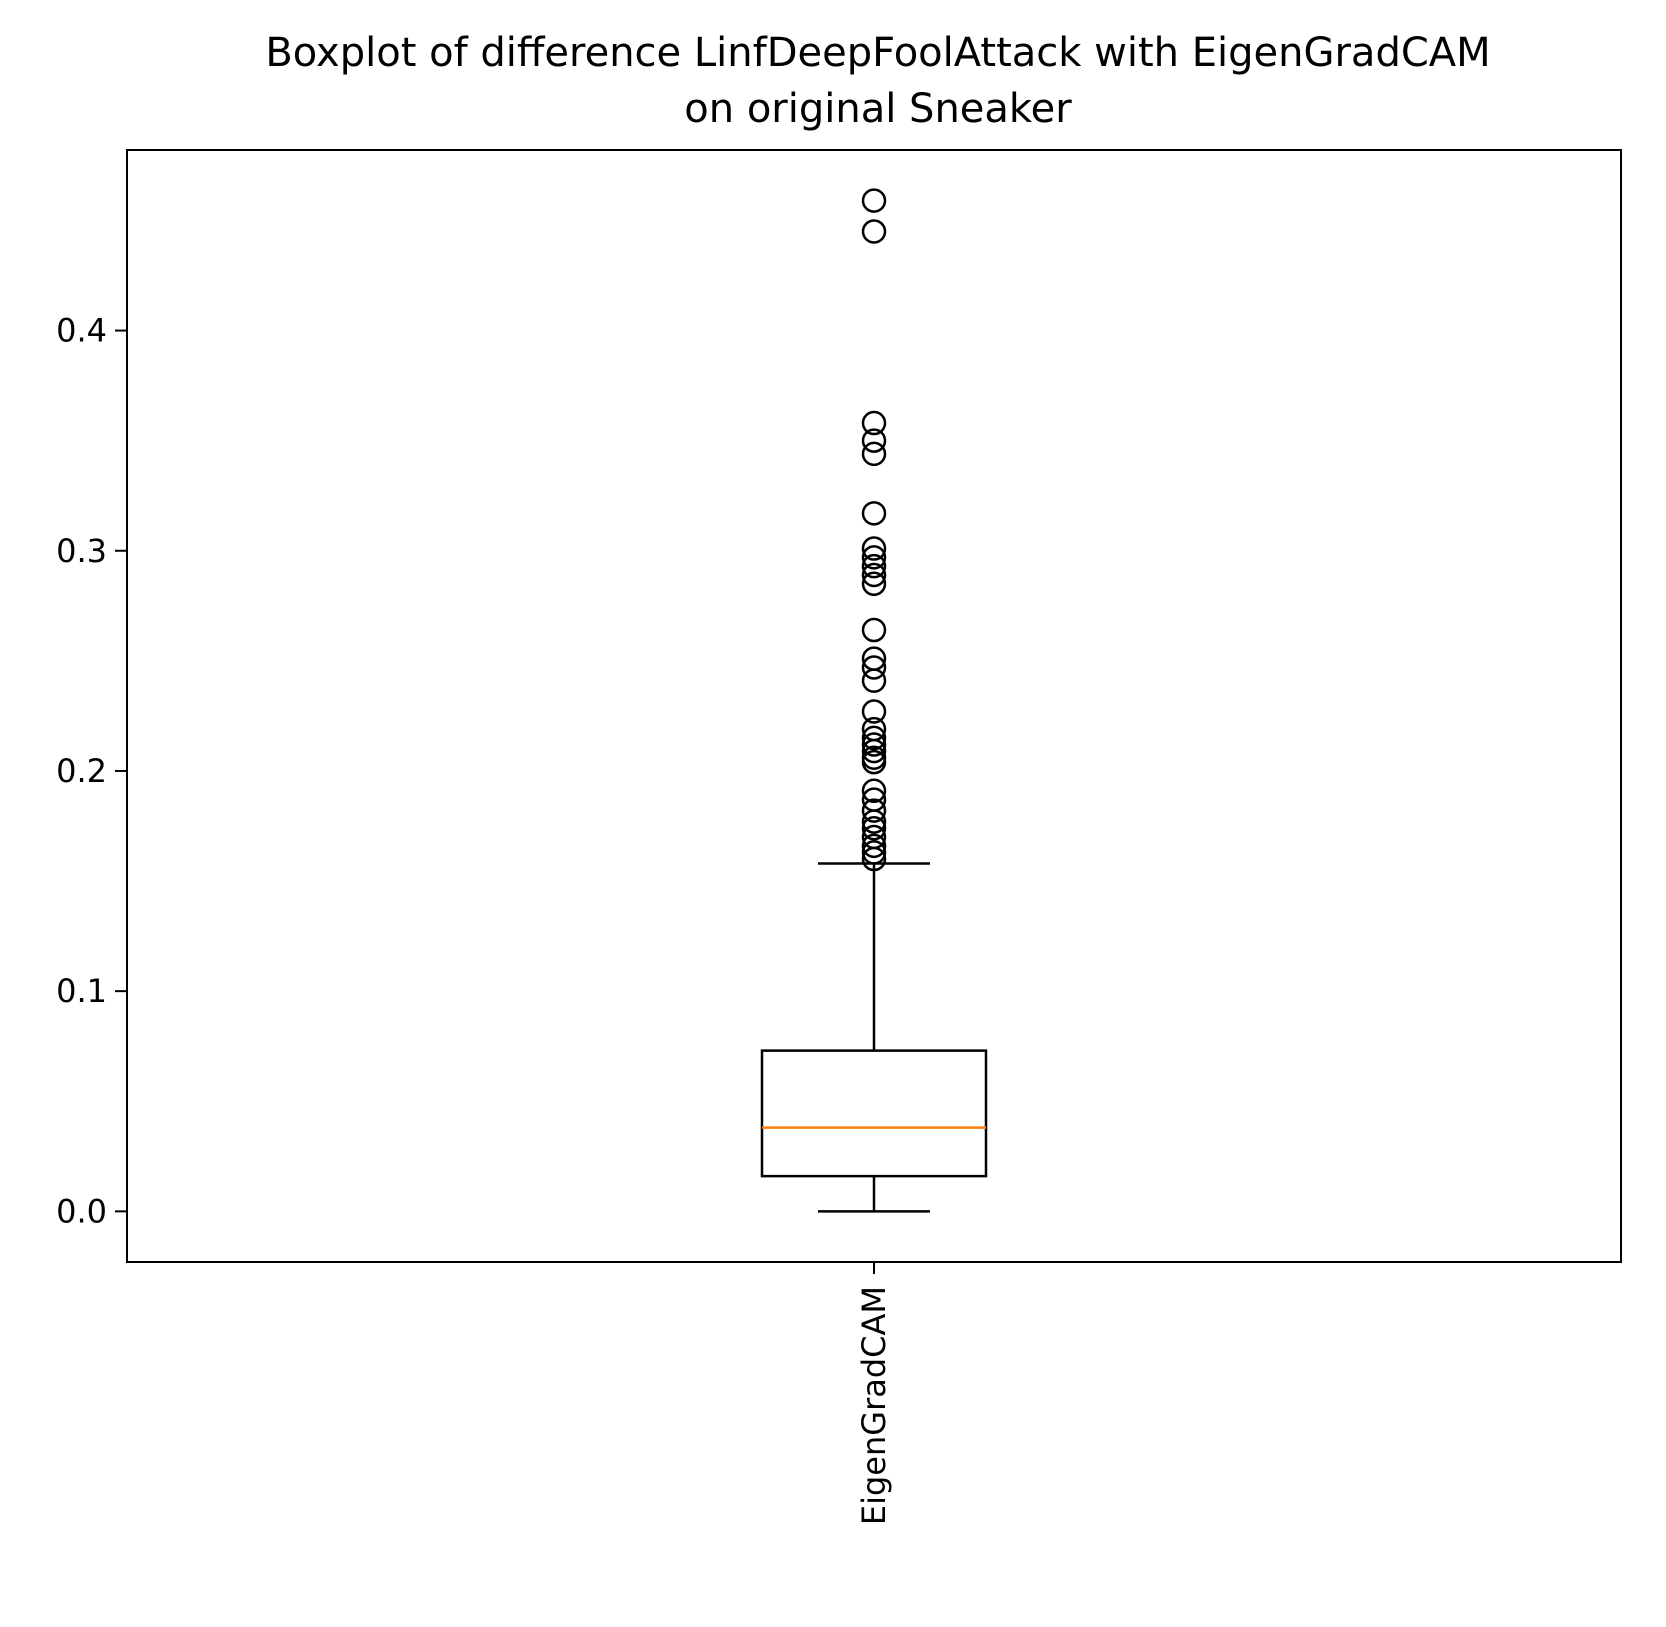  I want to click on y-tick-label: 0.3, so click(81, 551).